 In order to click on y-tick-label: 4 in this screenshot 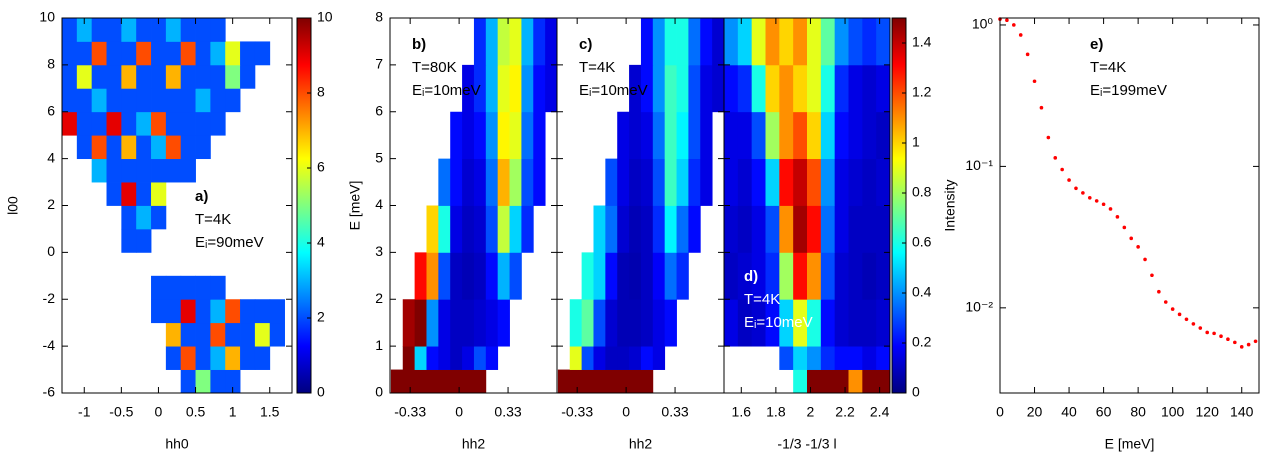, I will do `click(51, 157)`.